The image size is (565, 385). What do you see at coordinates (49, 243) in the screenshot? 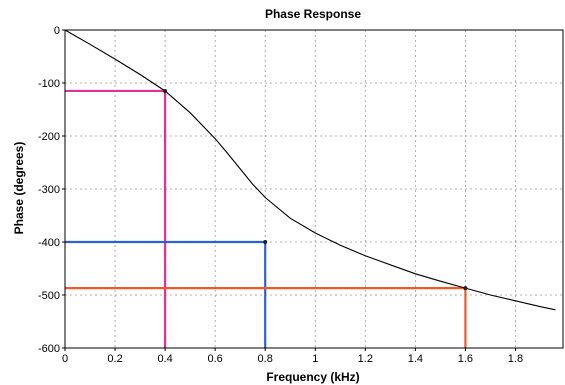
I see `y-tick-label: -400` at bounding box center [49, 243].